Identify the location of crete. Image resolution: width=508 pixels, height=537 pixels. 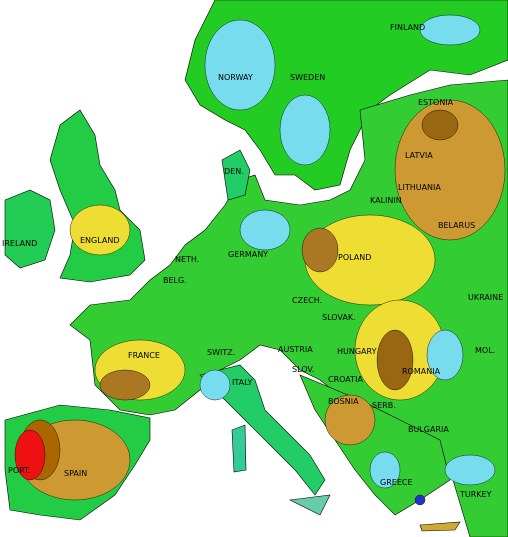
(440, 526).